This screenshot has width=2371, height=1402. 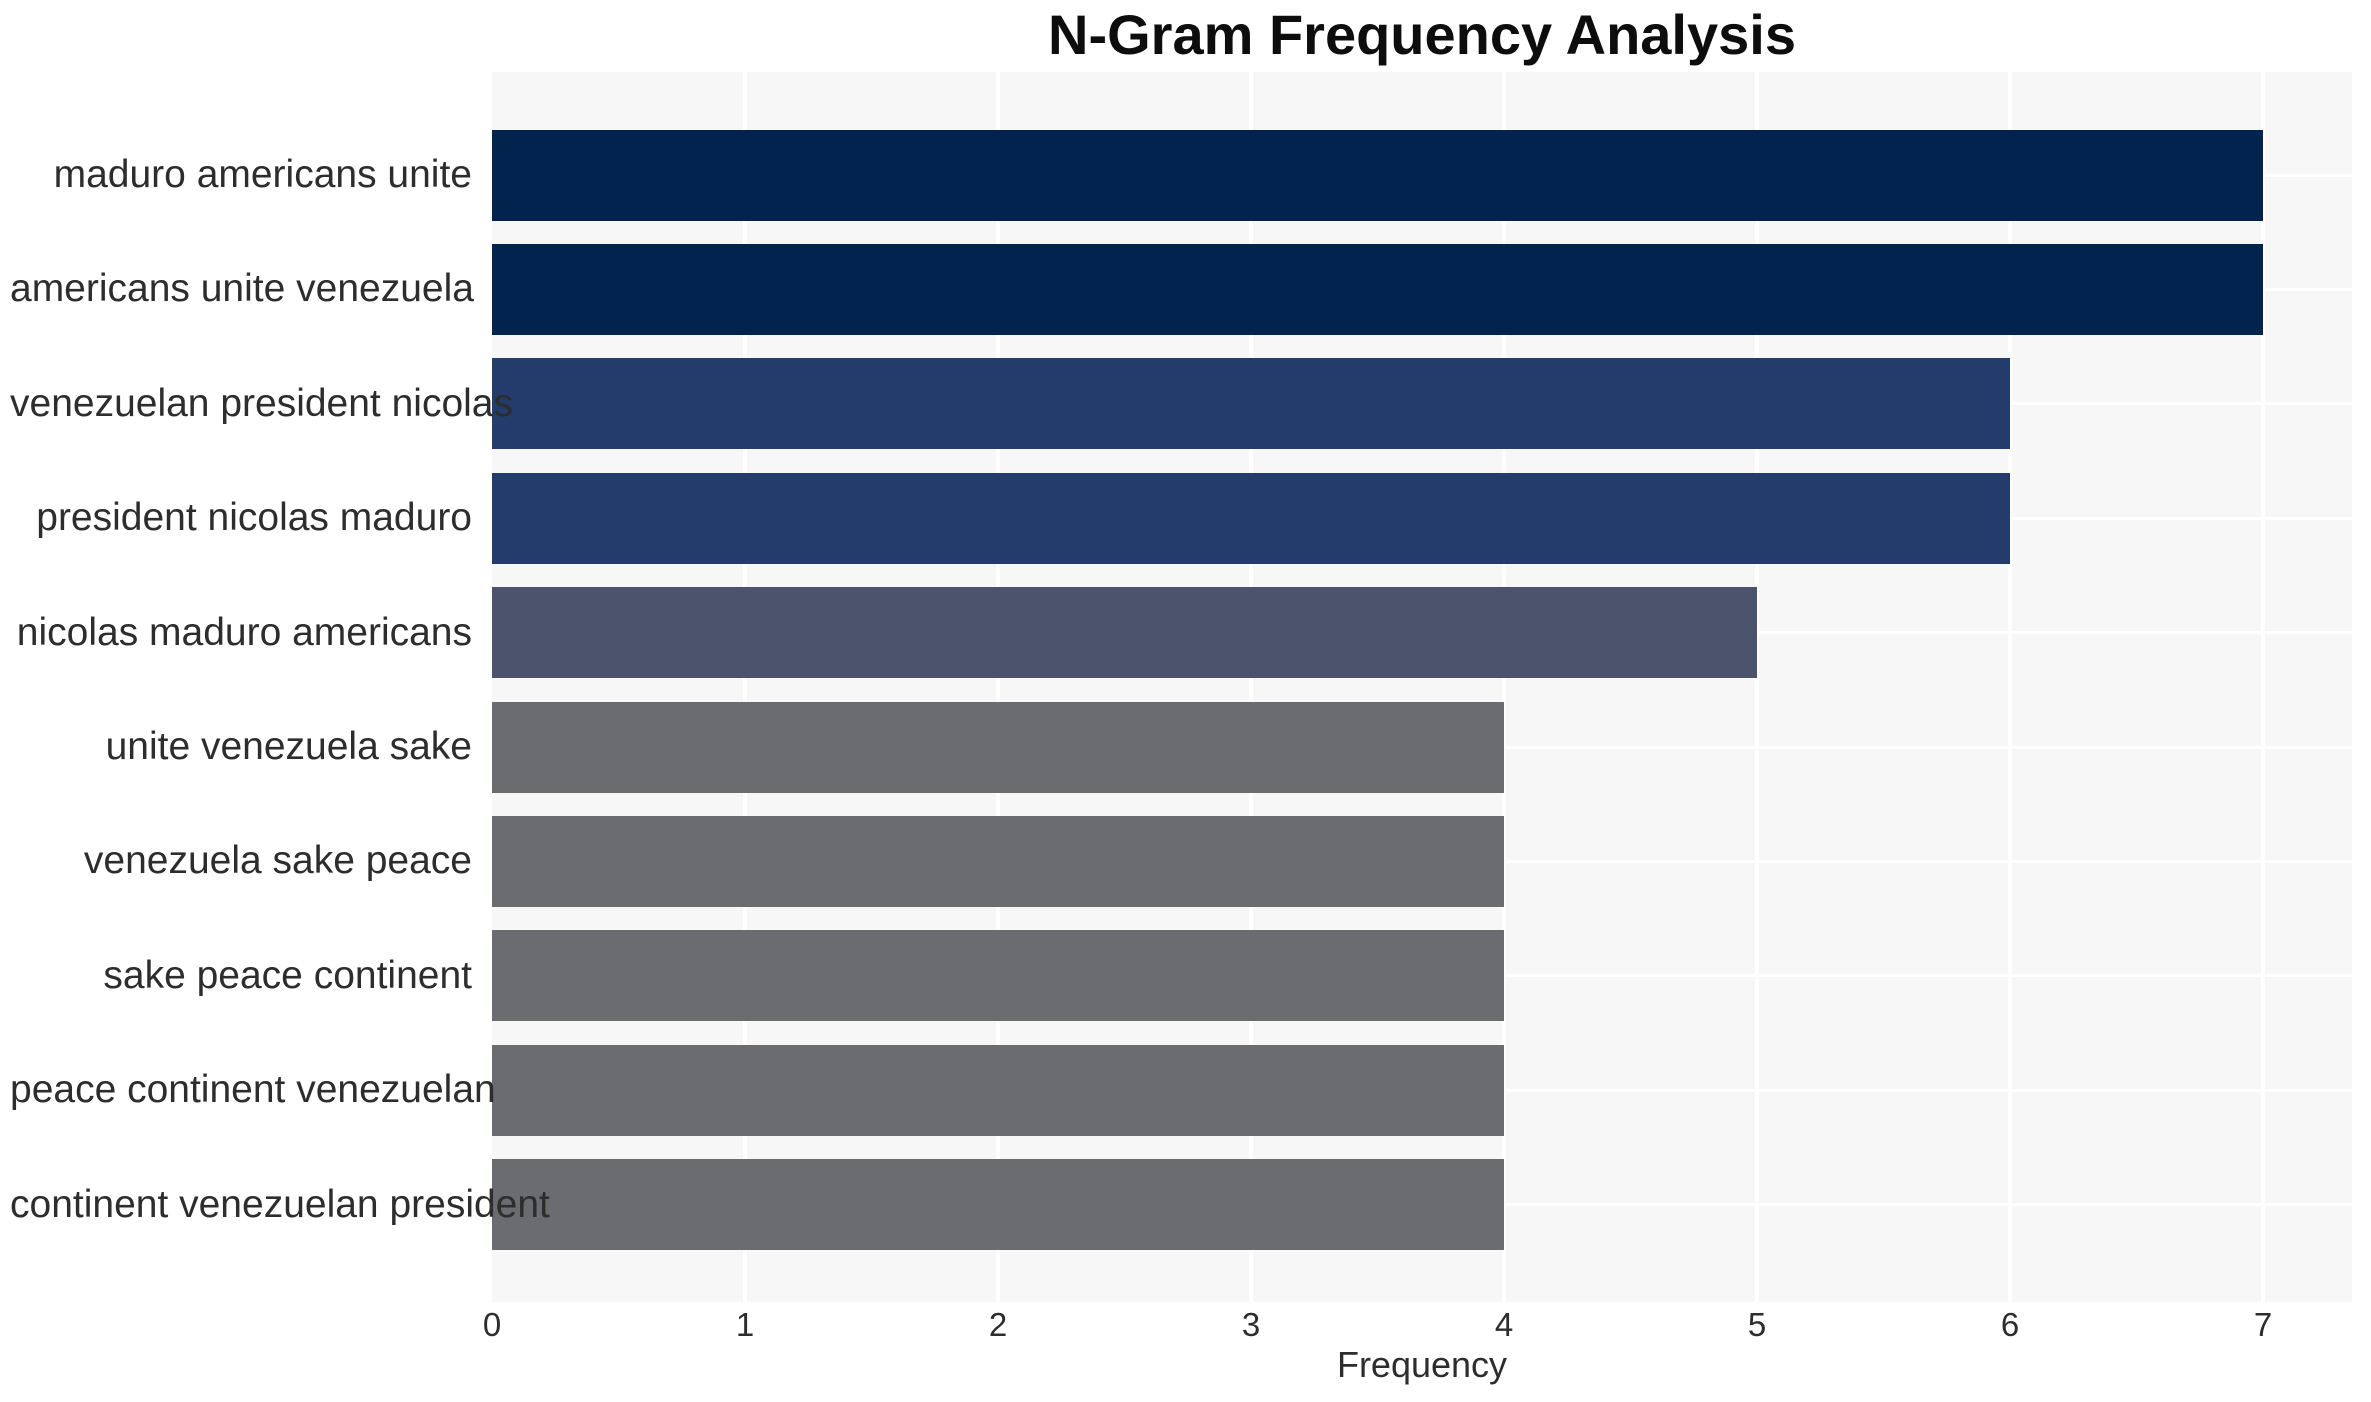 What do you see at coordinates (287, 975) in the screenshot?
I see `category-label-7: sake peace continent` at bounding box center [287, 975].